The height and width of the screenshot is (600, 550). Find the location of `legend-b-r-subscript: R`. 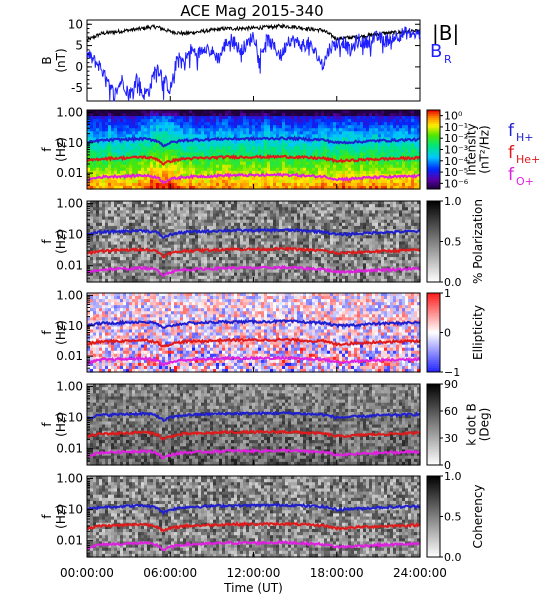

legend-b-r-subscript: R is located at coordinates (448, 59).